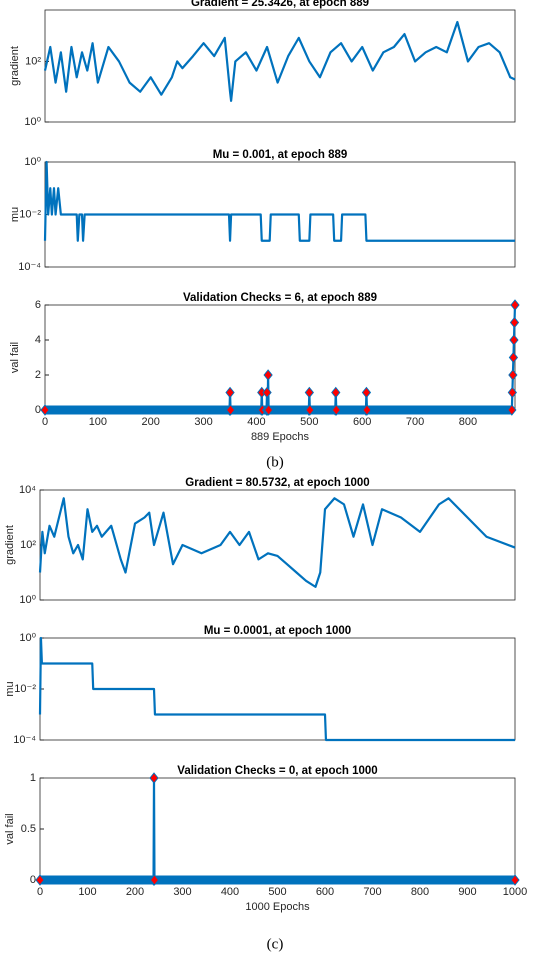 The width and height of the screenshot is (550, 967). I want to click on chart-title: Mu = 0.001, at epoch 889, so click(280, 155).